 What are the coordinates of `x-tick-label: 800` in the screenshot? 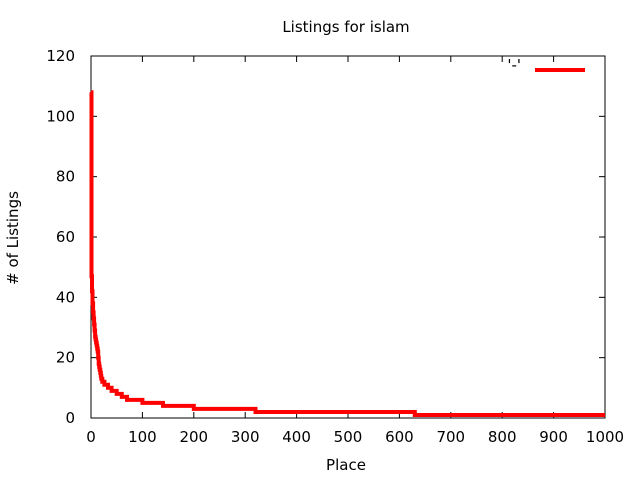 It's located at (502, 437).